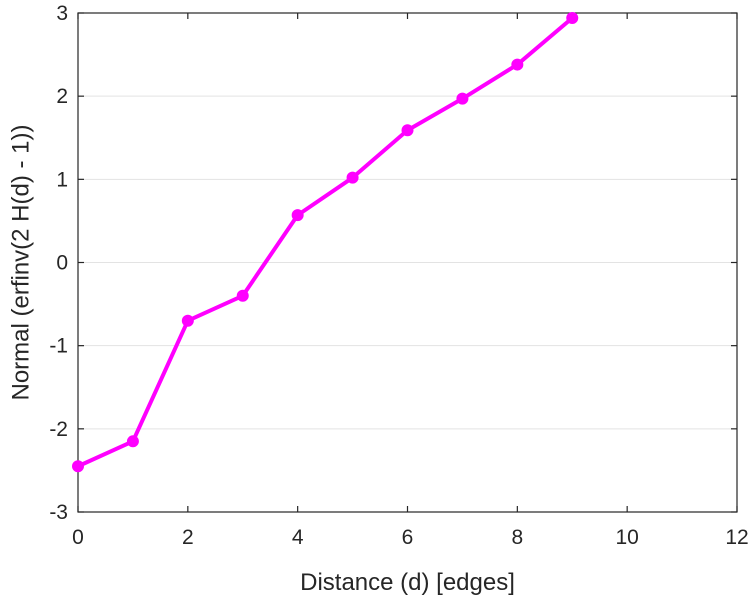 Image resolution: width=753 pixels, height=600 pixels. What do you see at coordinates (58, 512) in the screenshot?
I see `y-tick-label: -3` at bounding box center [58, 512].